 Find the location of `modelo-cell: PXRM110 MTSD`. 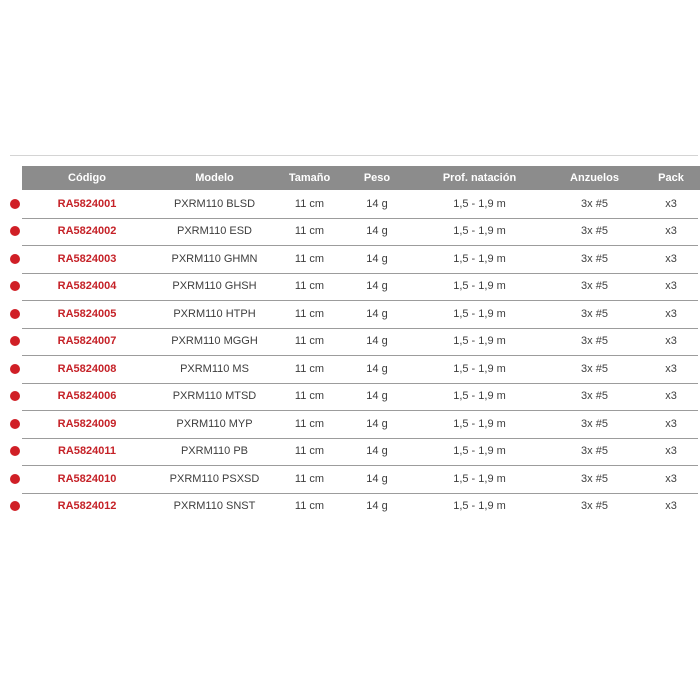

modelo-cell: PXRM110 MTSD is located at coordinates (214, 396).